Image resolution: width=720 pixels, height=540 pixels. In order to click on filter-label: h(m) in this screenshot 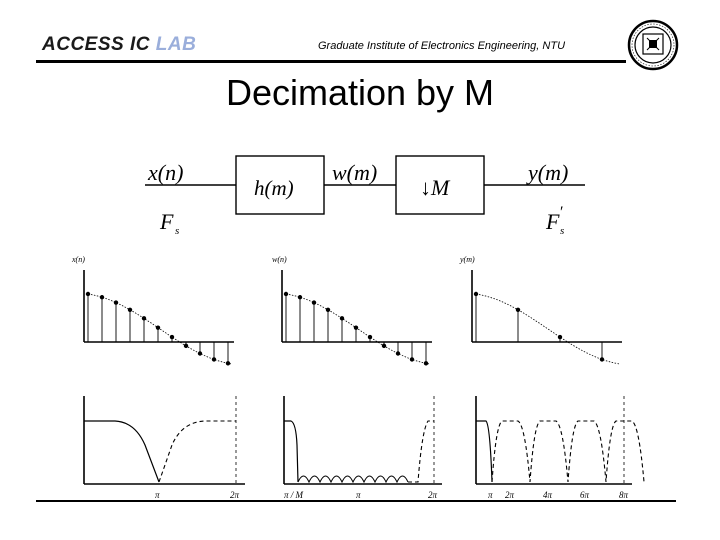, I will do `click(274, 188)`.